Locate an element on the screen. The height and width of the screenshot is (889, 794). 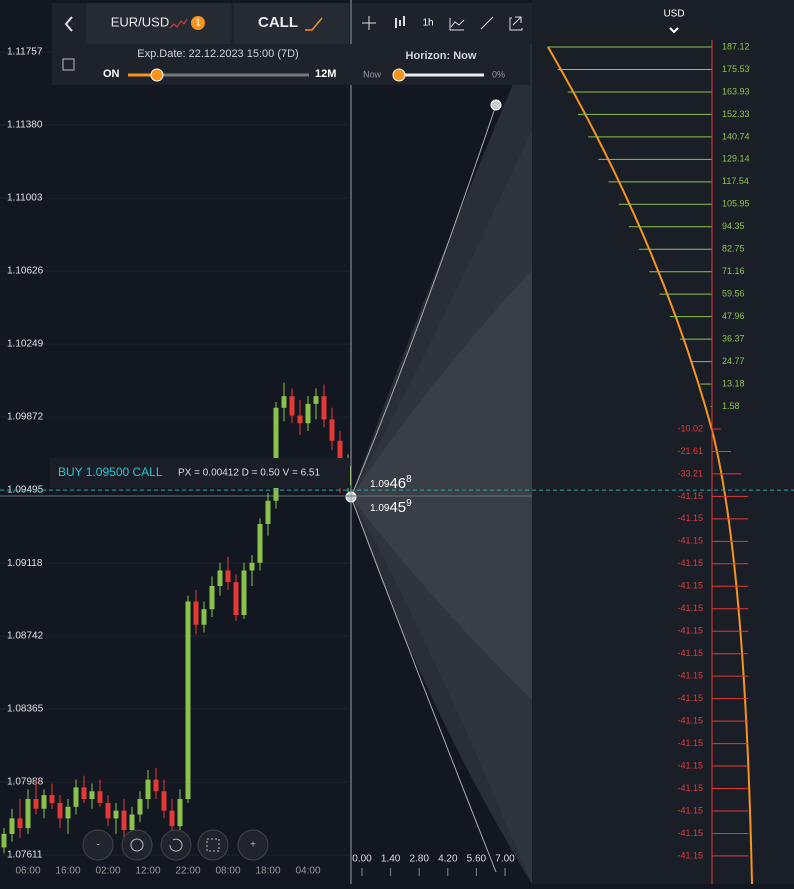
select-icon is located at coordinates (213, 845).